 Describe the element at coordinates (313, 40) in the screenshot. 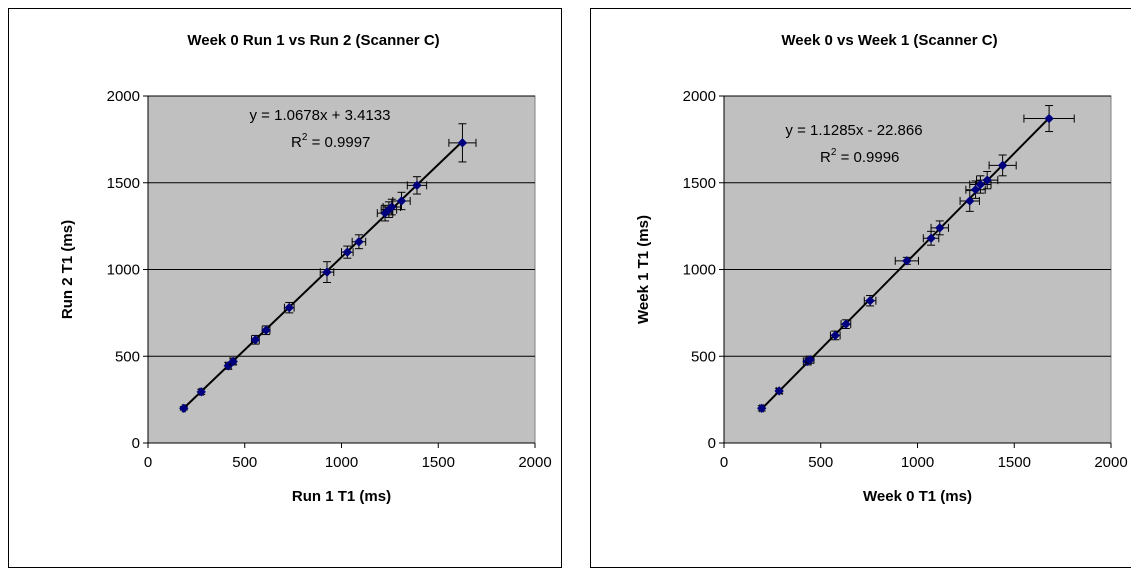

I see `chart-title: Week 0 Run 1 vs Run 2 (Scanner C)` at that location.